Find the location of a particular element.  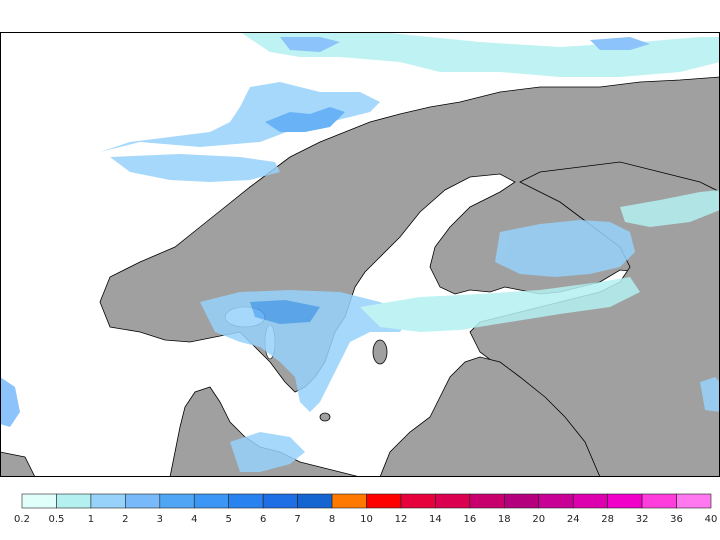

colorbar-label-5: 4 is located at coordinates (194, 519).